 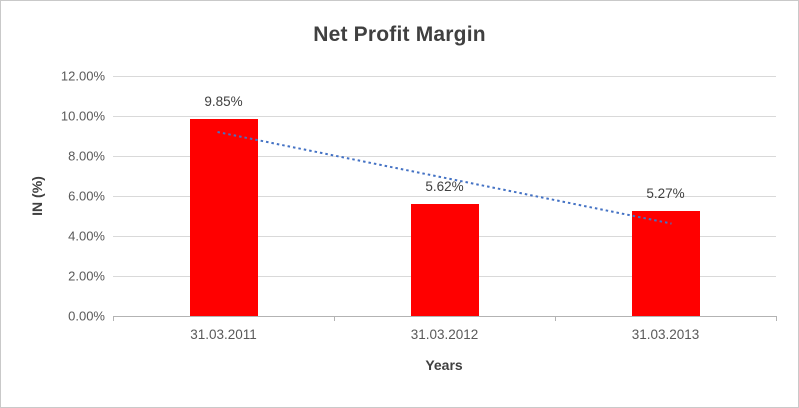 I want to click on x-tick-label: 31.03.2012, so click(x=444, y=334).